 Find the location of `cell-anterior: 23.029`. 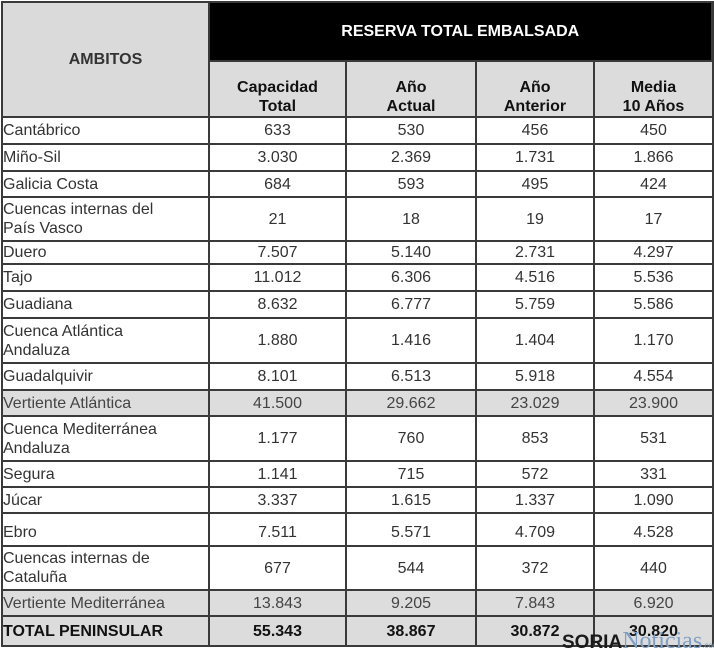

cell-anterior: 23.029 is located at coordinates (535, 403).